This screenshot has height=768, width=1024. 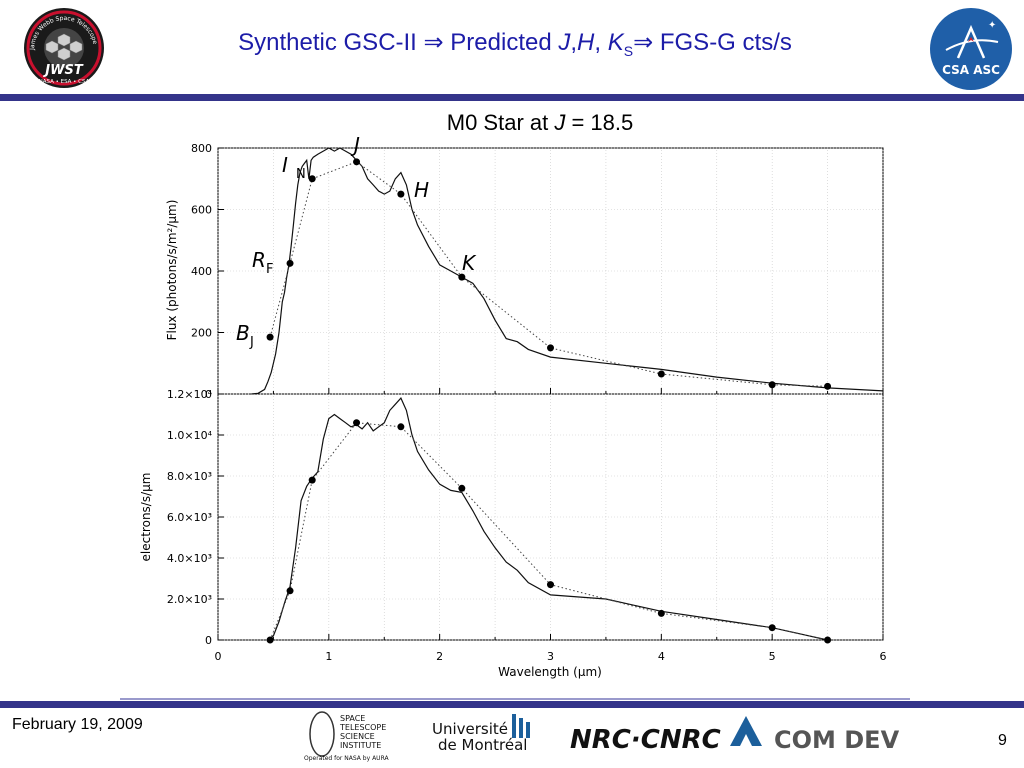 I want to click on csa-wordmark: CSA ASC, so click(x=971, y=70).